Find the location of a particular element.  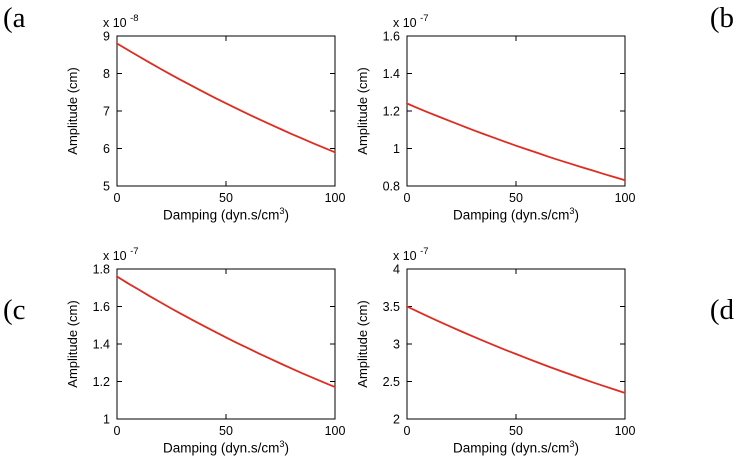

panel-label-d: (d is located at coordinates (721, 310).